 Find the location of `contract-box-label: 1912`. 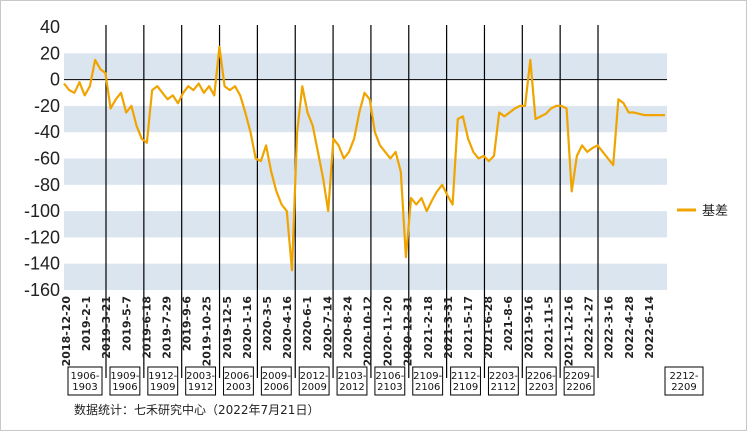

contract-box-label: 1912 is located at coordinates (200, 387).